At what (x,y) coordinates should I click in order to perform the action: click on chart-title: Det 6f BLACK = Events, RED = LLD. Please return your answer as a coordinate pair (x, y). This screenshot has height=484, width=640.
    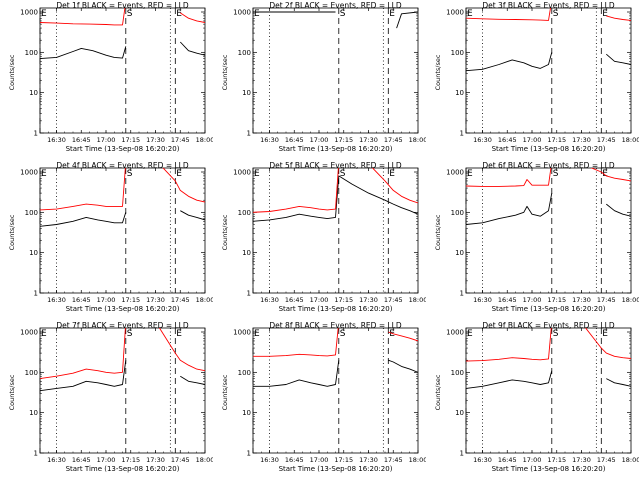
    Looking at the image, I should click on (548, 165).